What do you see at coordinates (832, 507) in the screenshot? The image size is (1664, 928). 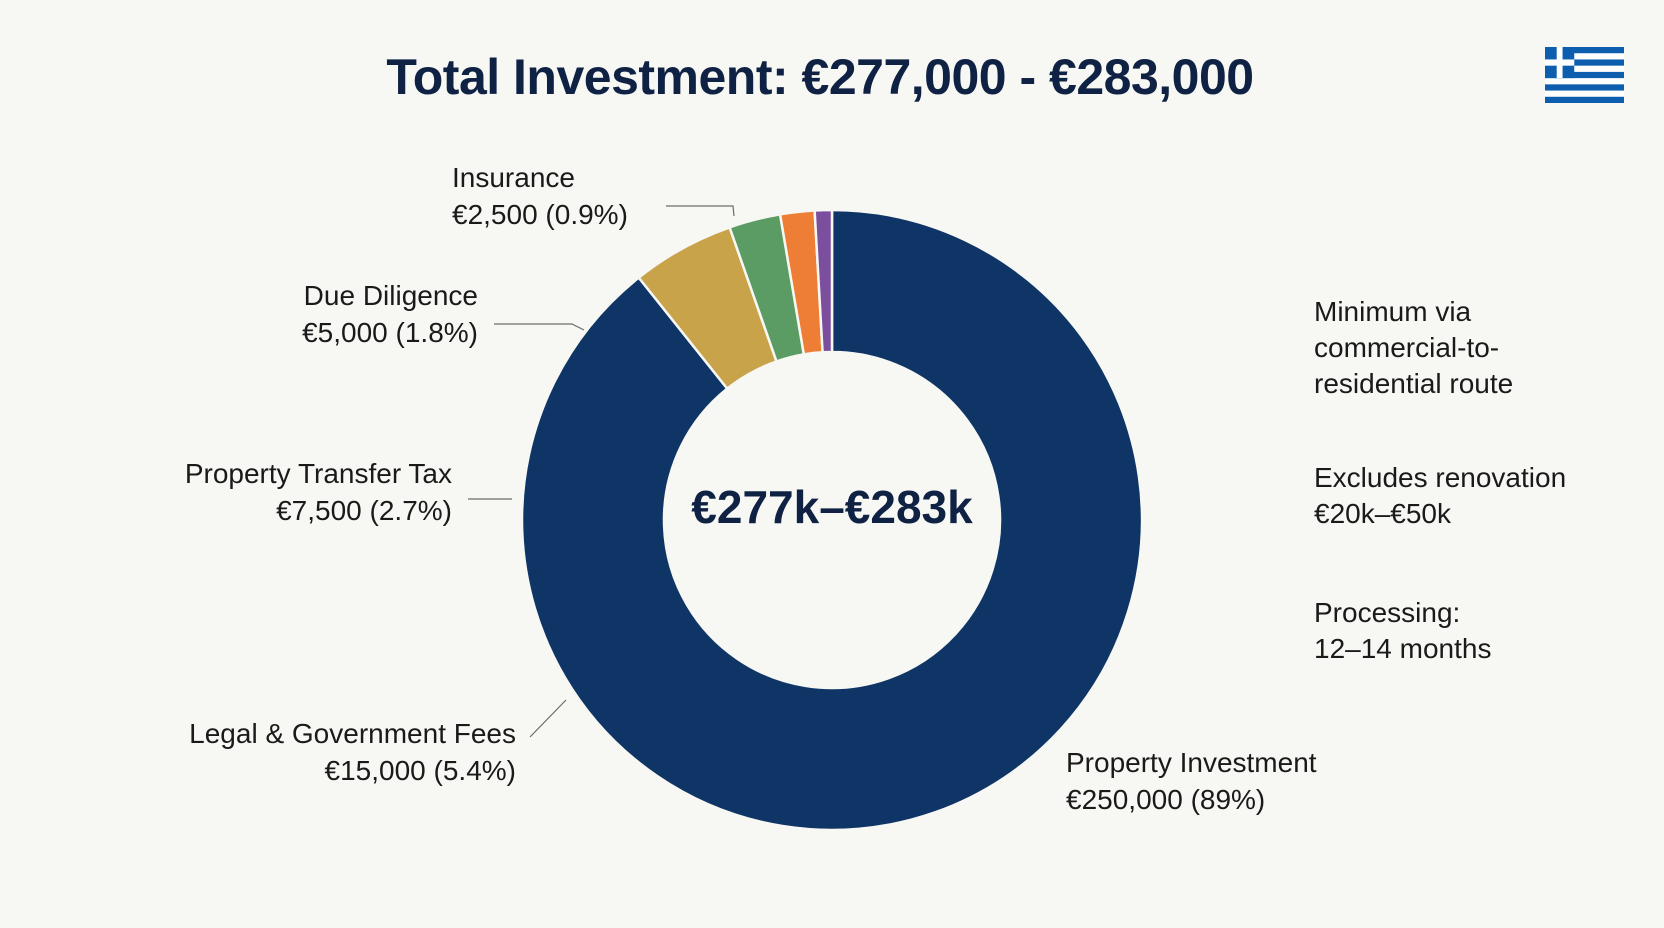 I see `center-label: €277k–€283k` at bounding box center [832, 507].